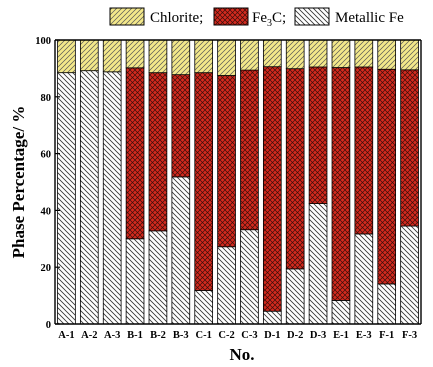  What do you see at coordinates (158, 335) in the screenshot?
I see `x-tick-label-b-2: B-2` at bounding box center [158, 335].